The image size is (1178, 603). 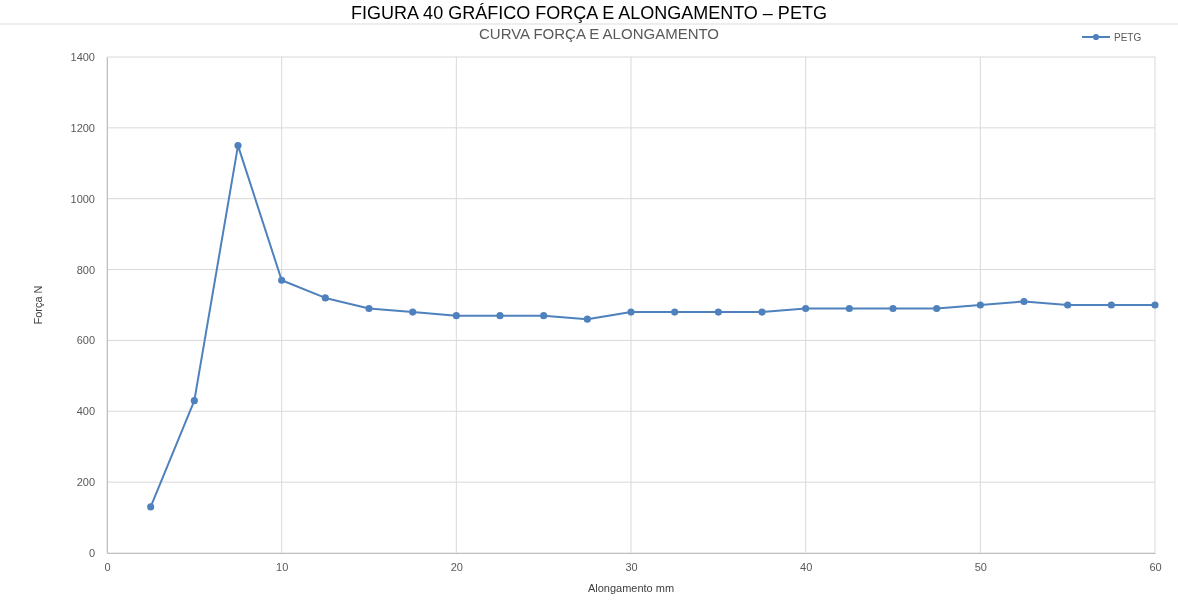 I want to click on x-tick-label: 0, so click(x=107, y=566).